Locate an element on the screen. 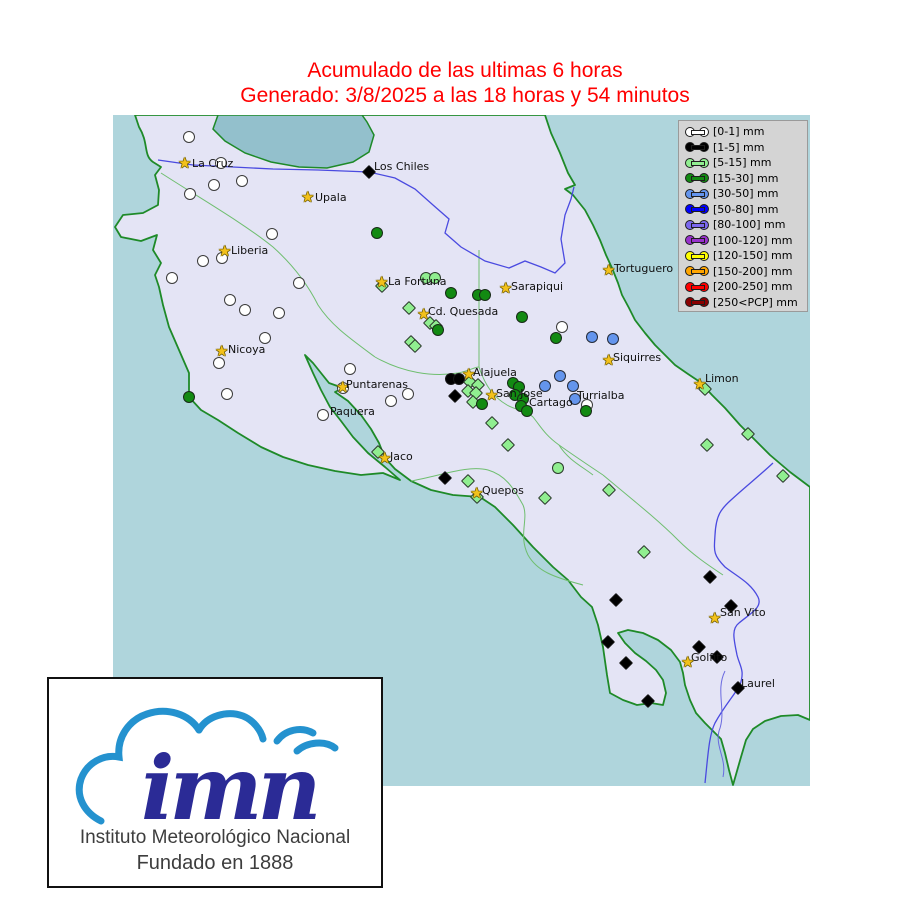 Image resolution: width=900 pixels, height=900 pixels. legend-item-30-50: [30-50] mm is located at coordinates (746, 194).